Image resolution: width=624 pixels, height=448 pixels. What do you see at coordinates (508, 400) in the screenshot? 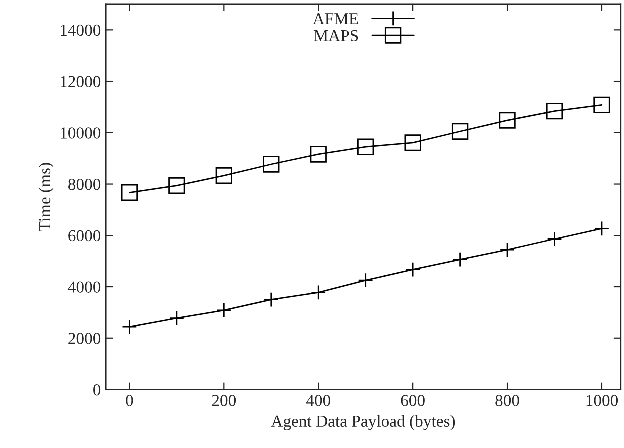
I see `x-tick-label: 800` at bounding box center [508, 400].